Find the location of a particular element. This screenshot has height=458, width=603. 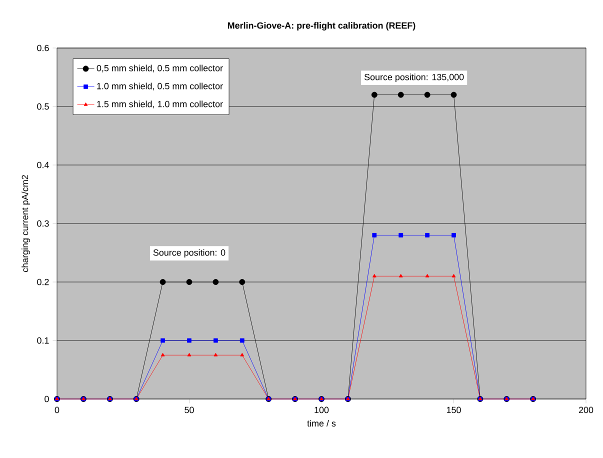

y-tick-label: 0.3 is located at coordinates (43, 223).